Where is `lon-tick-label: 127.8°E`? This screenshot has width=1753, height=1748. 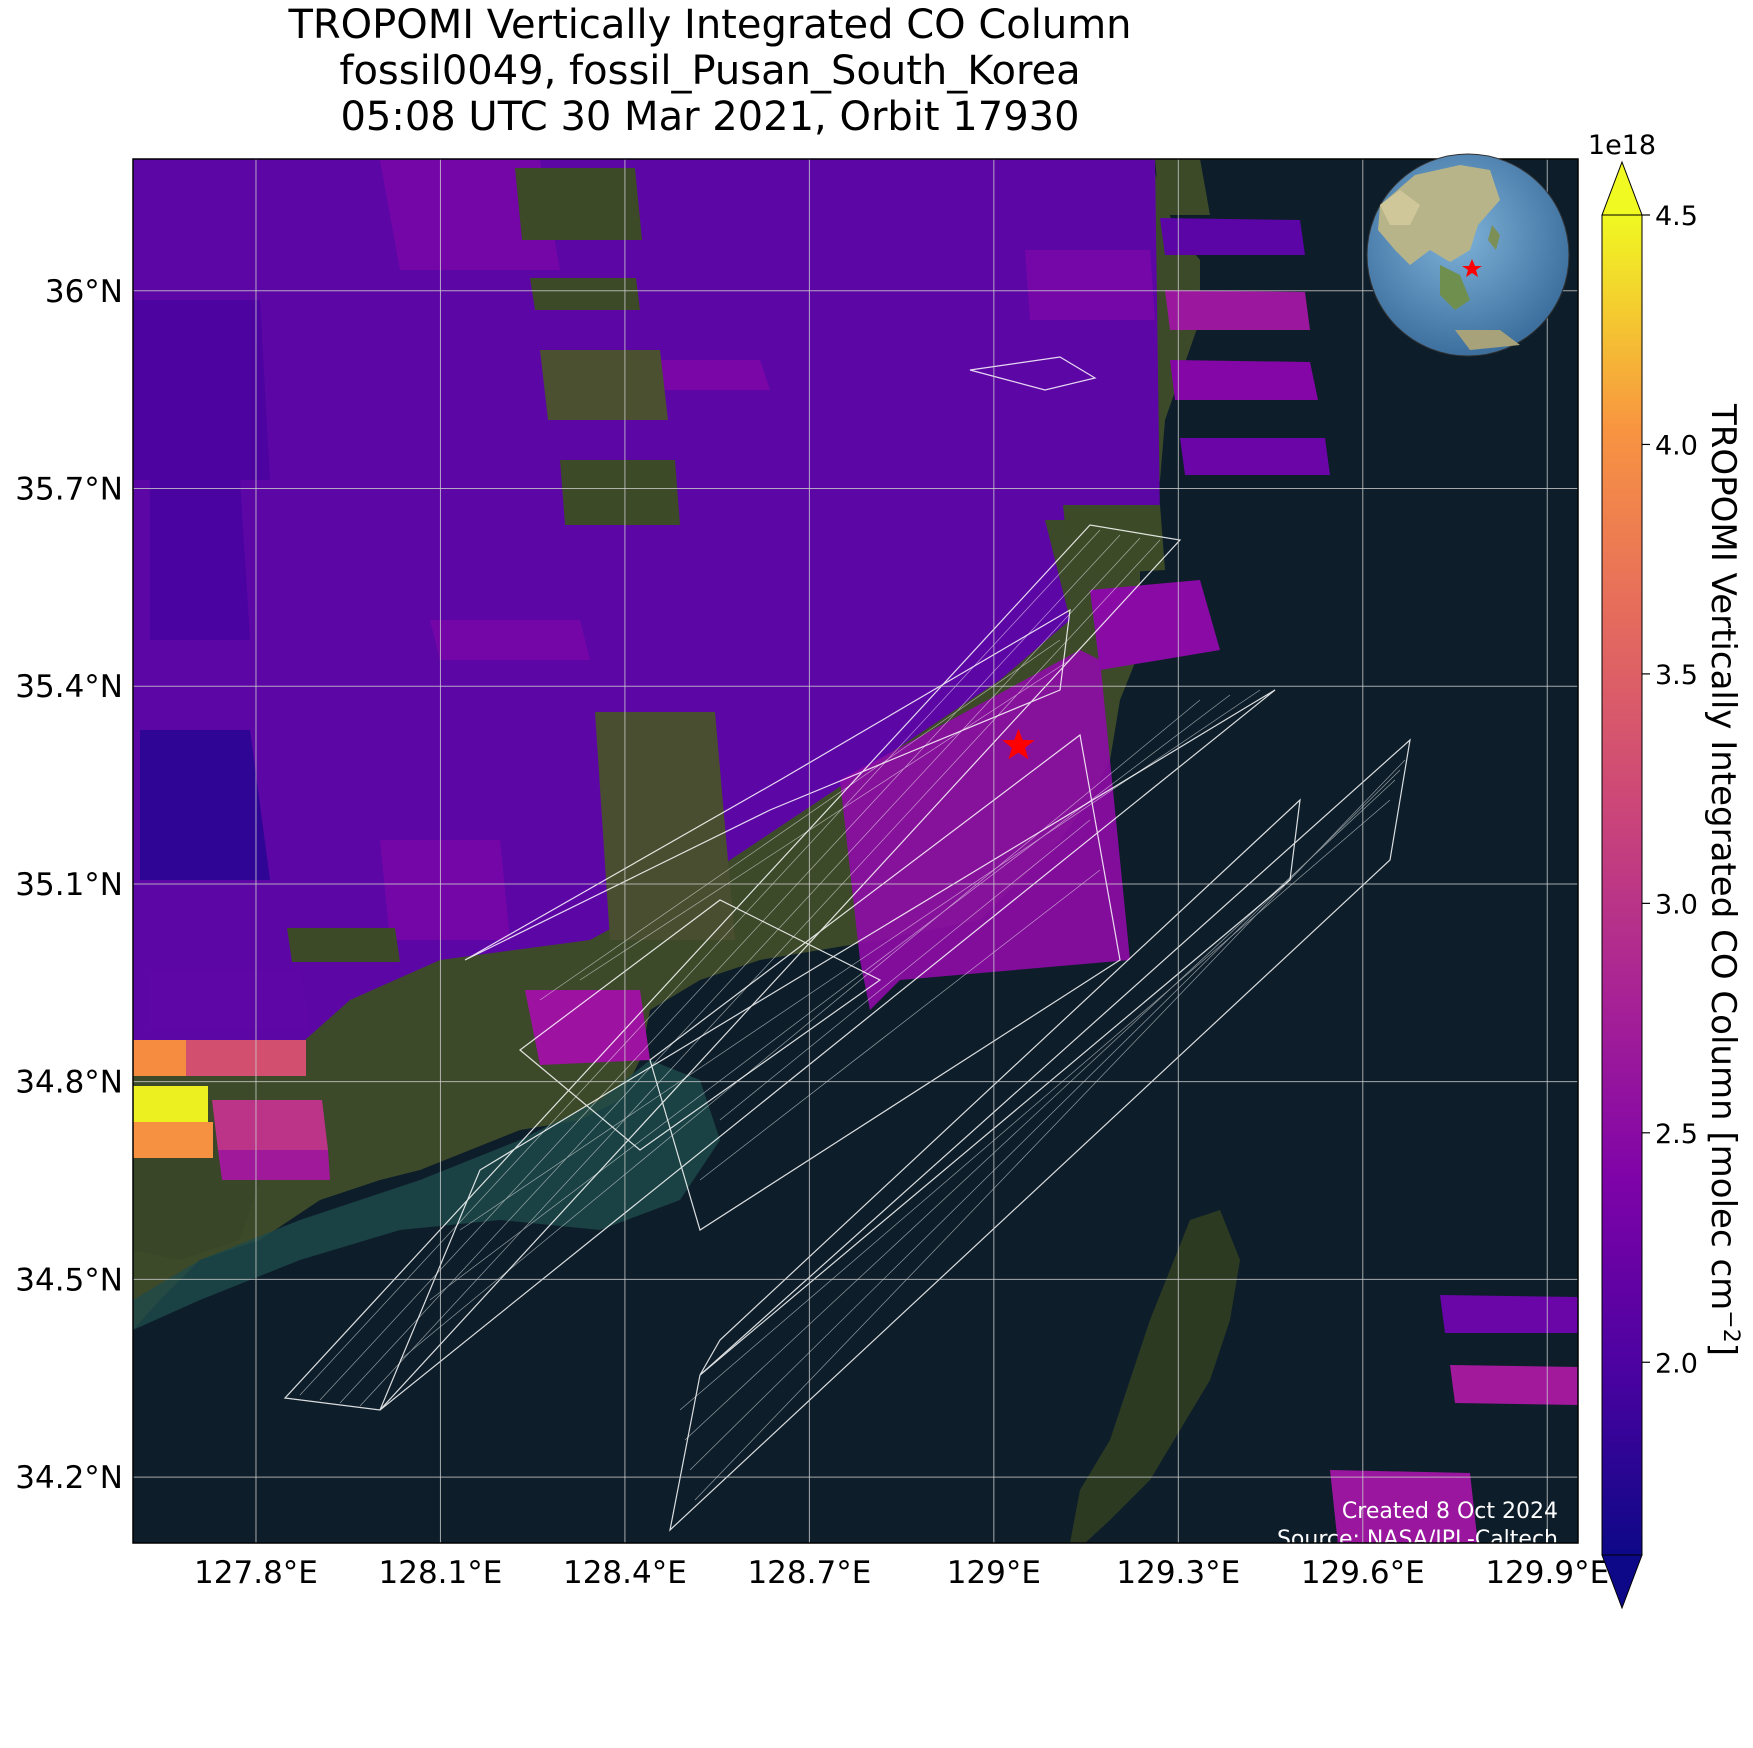
lon-tick-label: 127.8°E is located at coordinates (256, 1573).